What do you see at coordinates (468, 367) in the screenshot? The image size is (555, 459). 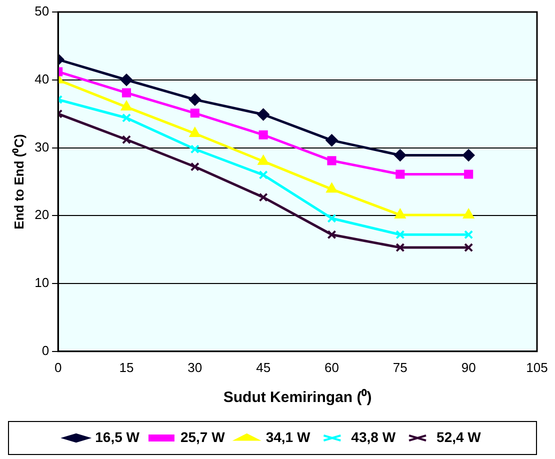 I see `x-tick-label: 90` at bounding box center [468, 367].